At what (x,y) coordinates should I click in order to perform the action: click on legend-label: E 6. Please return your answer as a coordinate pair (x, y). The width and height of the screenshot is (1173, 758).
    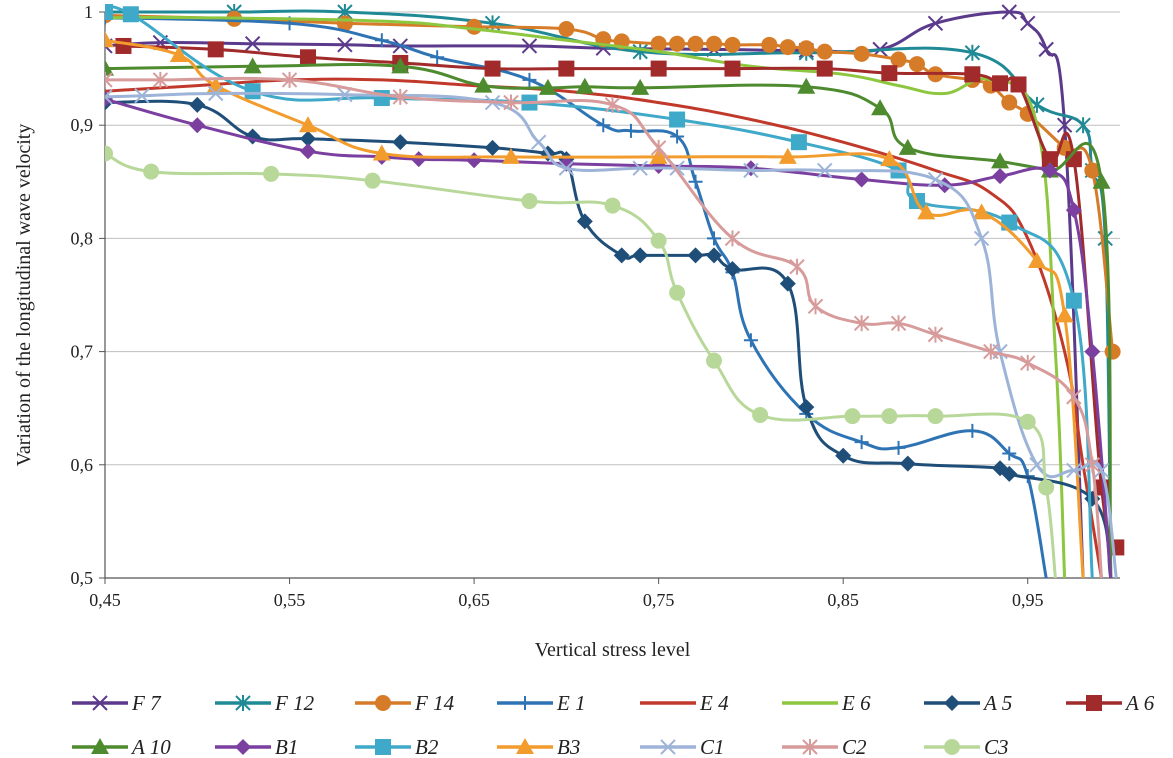
    Looking at the image, I should click on (856, 703).